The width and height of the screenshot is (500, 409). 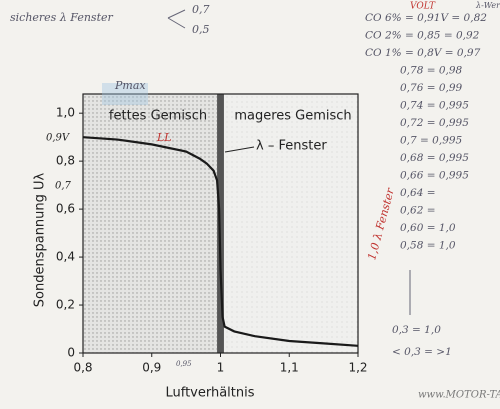 What do you see at coordinates (422, 352) in the screenshot?
I see `note: < 0,3 = >1` at bounding box center [422, 352].